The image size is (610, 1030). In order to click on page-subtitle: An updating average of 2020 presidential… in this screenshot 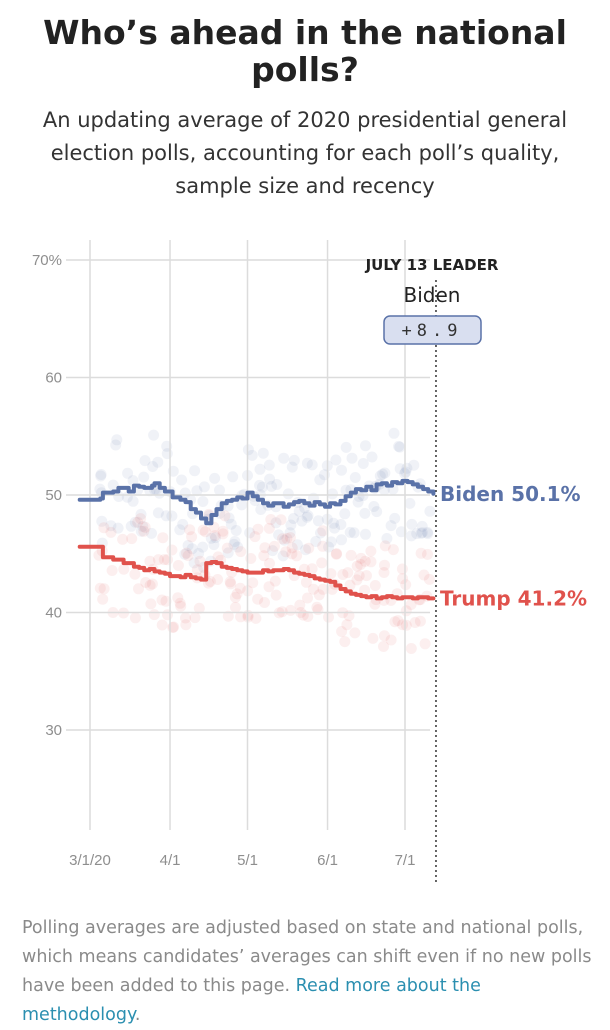, I will do `click(305, 153)`.